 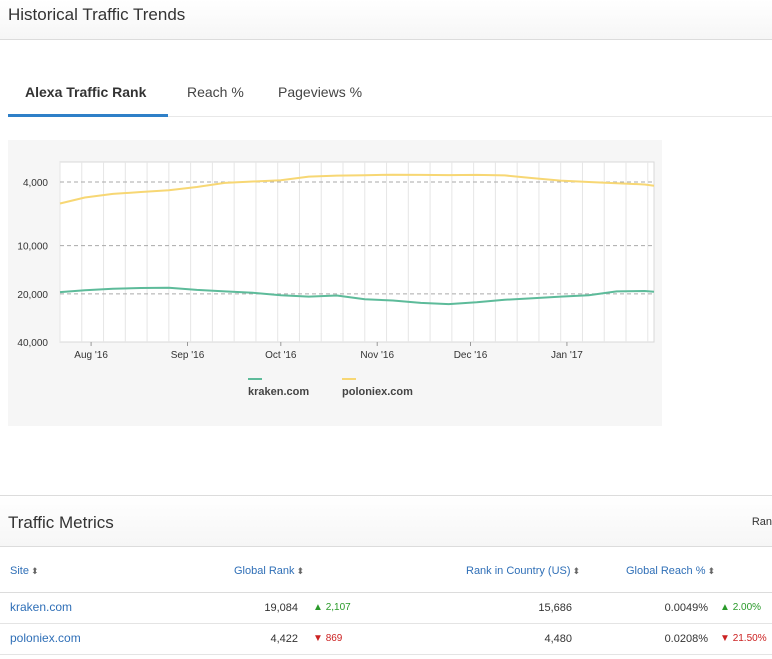 I want to click on metrics-header: Traffic Metrics Ran, so click(x=386, y=521).